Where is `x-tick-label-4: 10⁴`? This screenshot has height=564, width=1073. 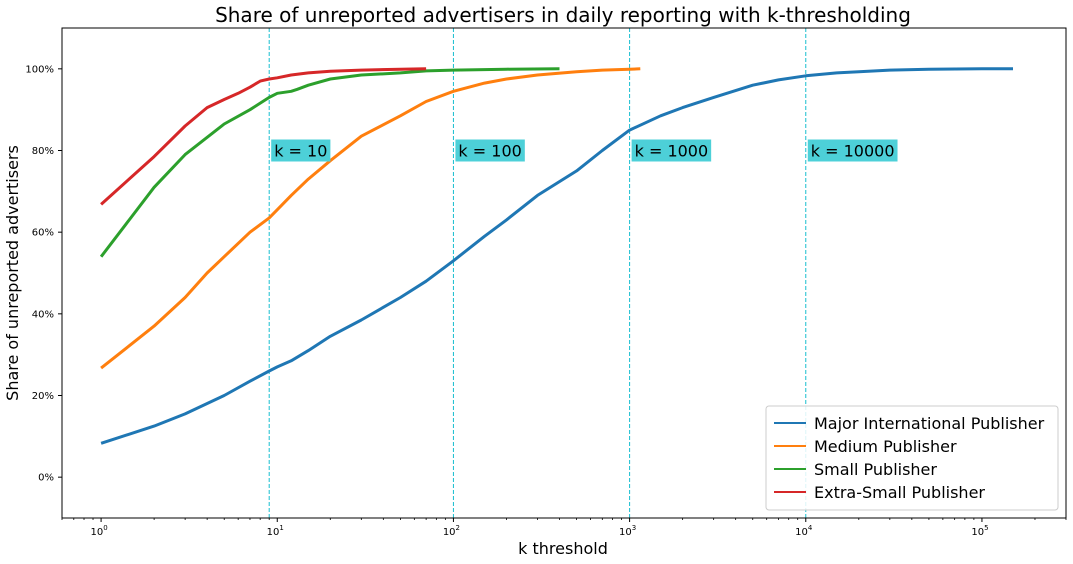 x-tick-label-4: 10⁴ is located at coordinates (804, 531).